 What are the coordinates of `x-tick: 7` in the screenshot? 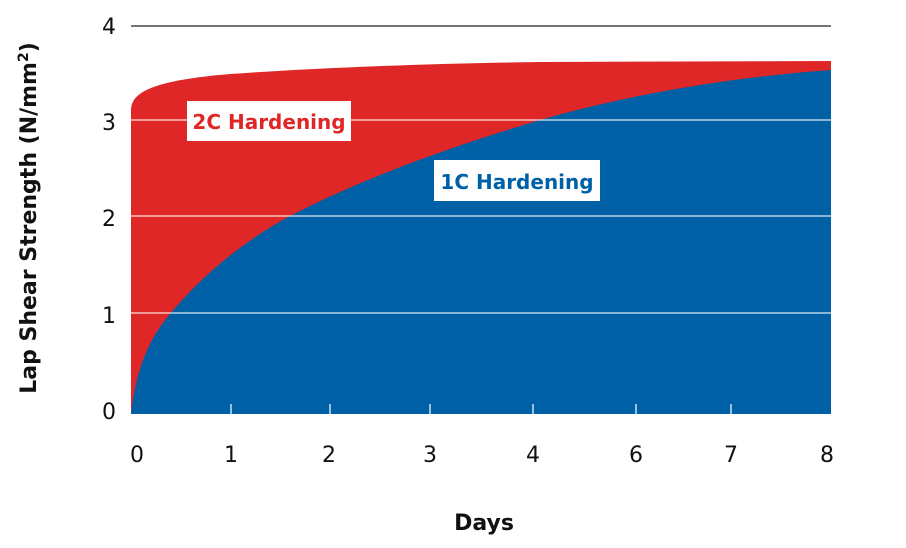 It's located at (731, 455).